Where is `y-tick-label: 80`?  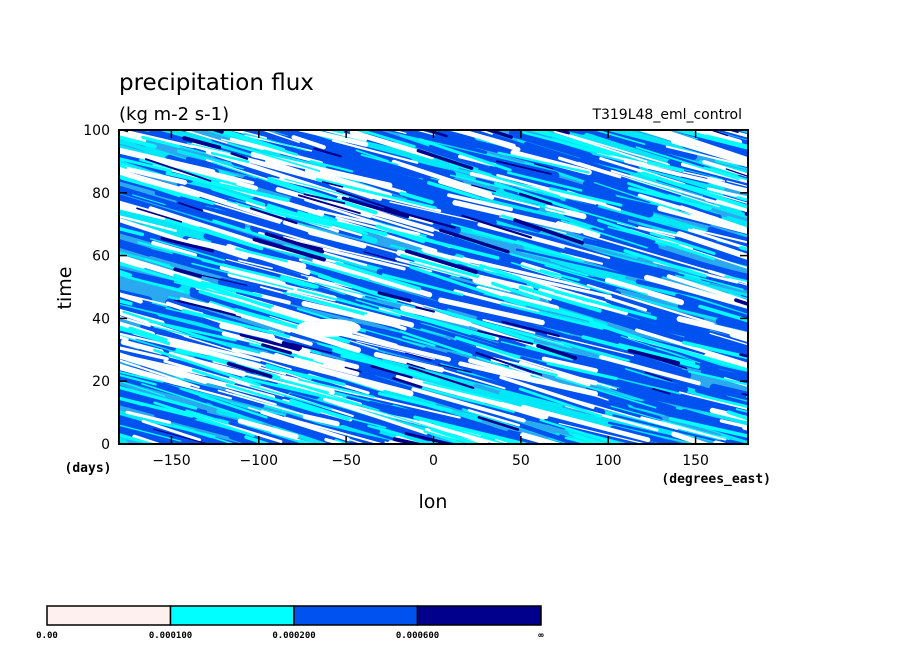 y-tick-label: 80 is located at coordinates (101, 194).